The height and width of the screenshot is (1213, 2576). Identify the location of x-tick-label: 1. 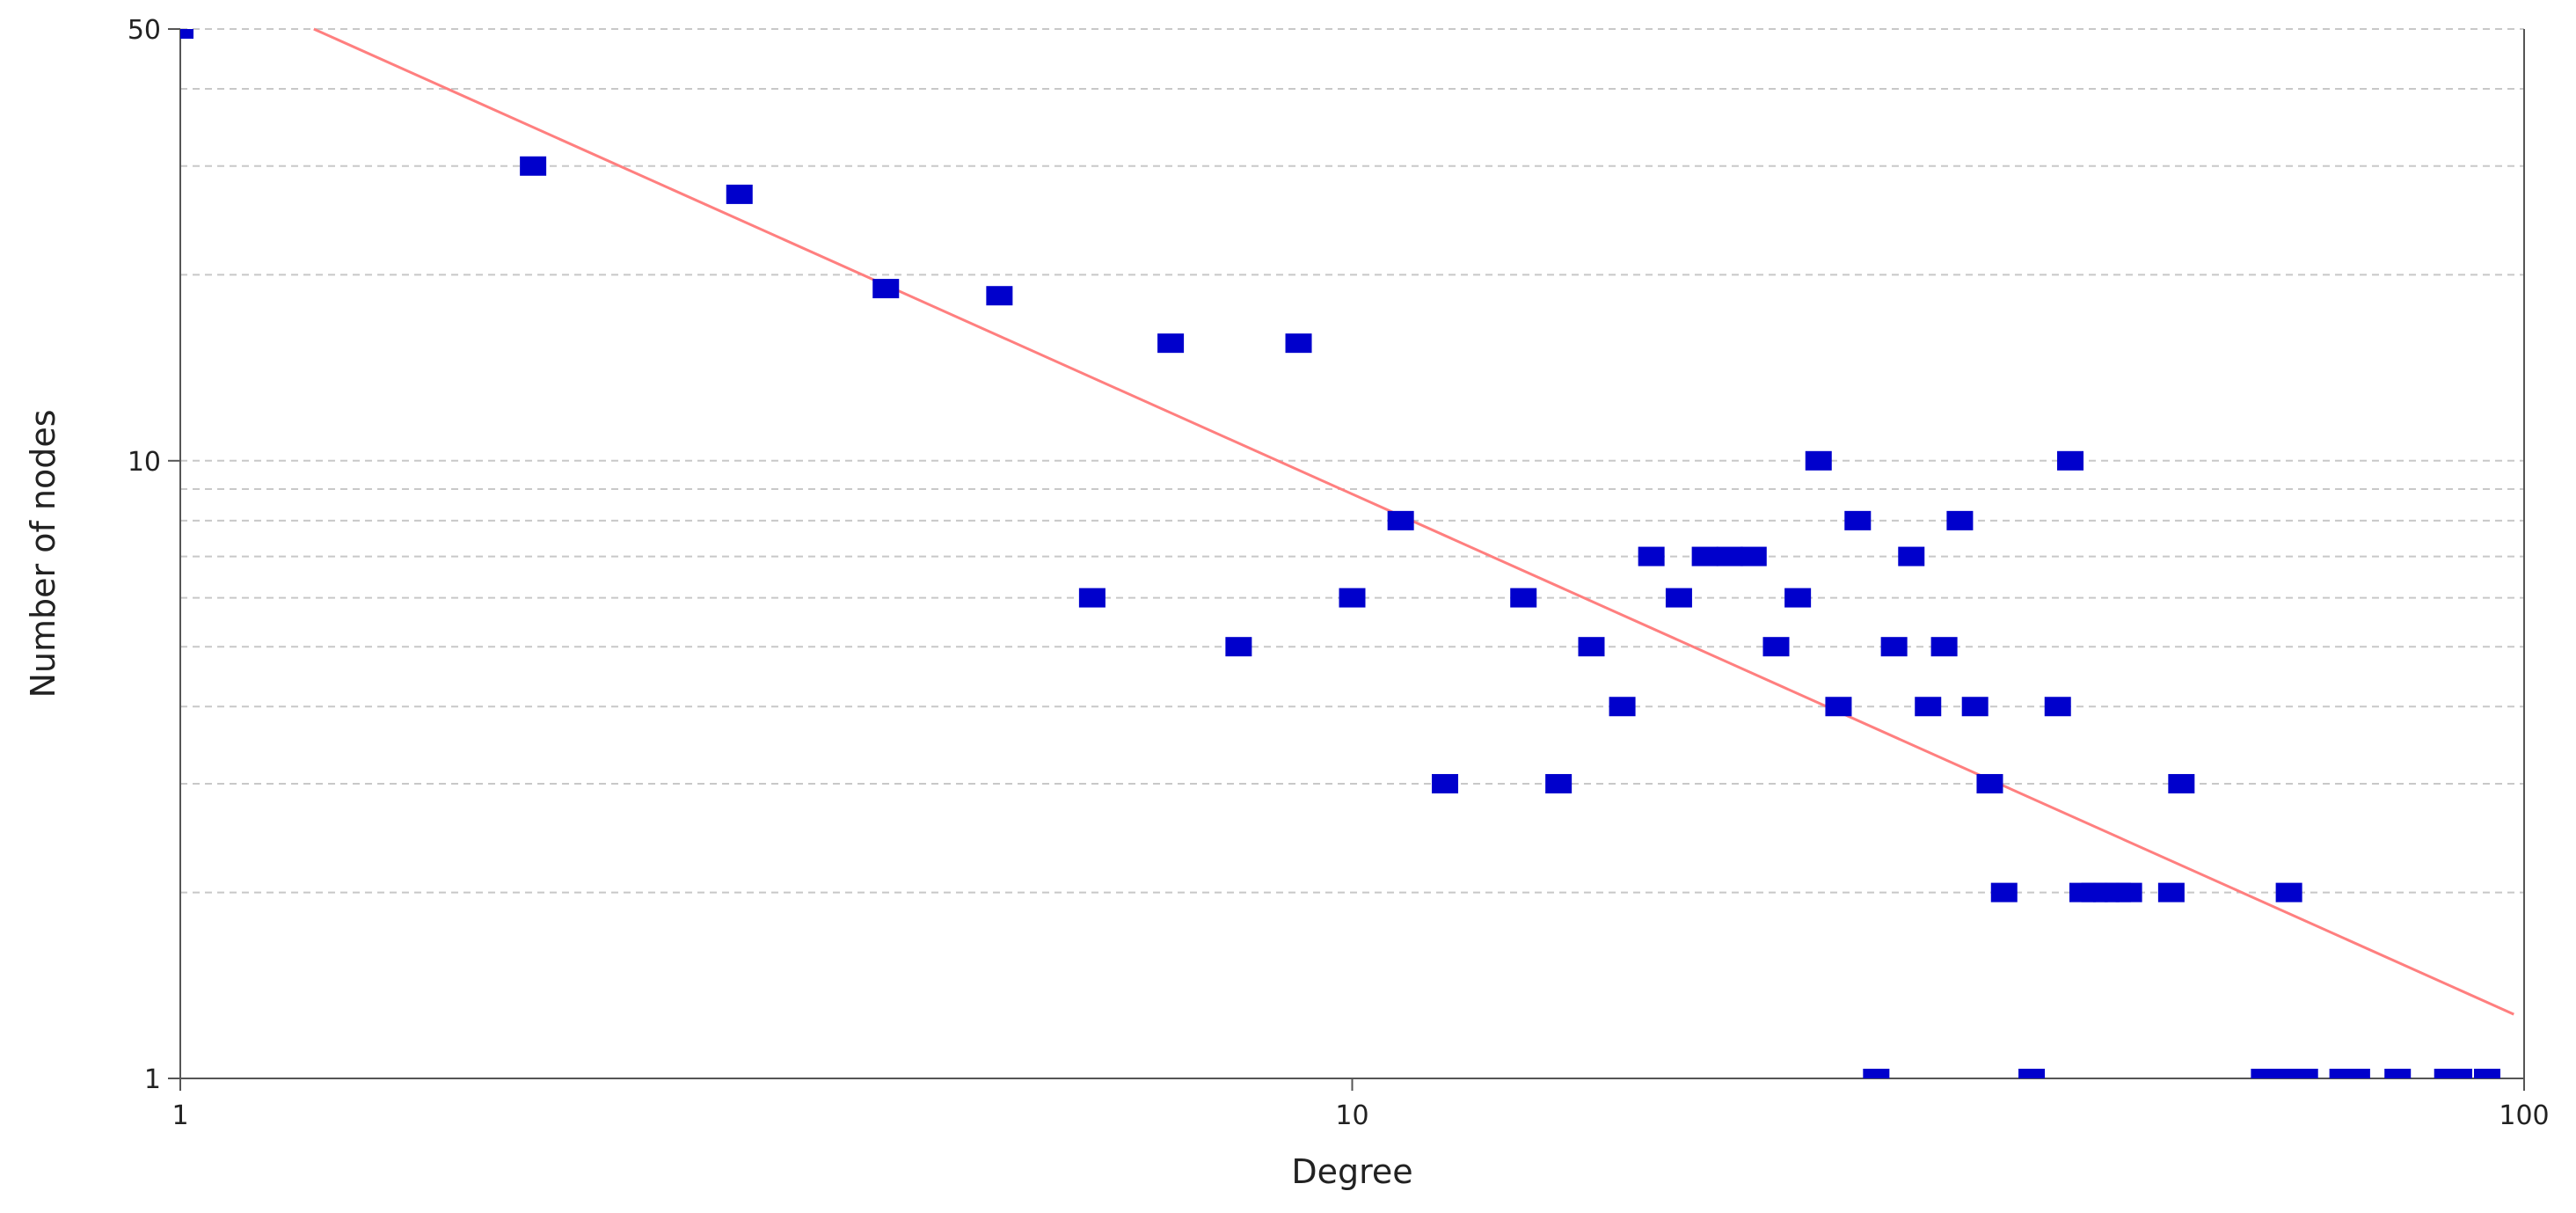
(179, 1115).